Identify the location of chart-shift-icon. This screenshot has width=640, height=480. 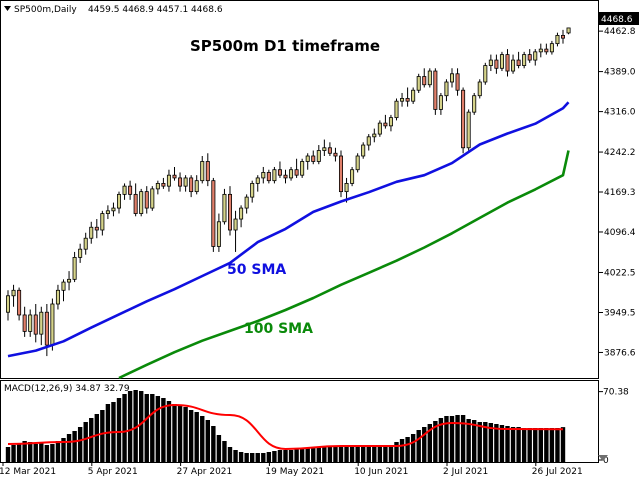
(603, 458).